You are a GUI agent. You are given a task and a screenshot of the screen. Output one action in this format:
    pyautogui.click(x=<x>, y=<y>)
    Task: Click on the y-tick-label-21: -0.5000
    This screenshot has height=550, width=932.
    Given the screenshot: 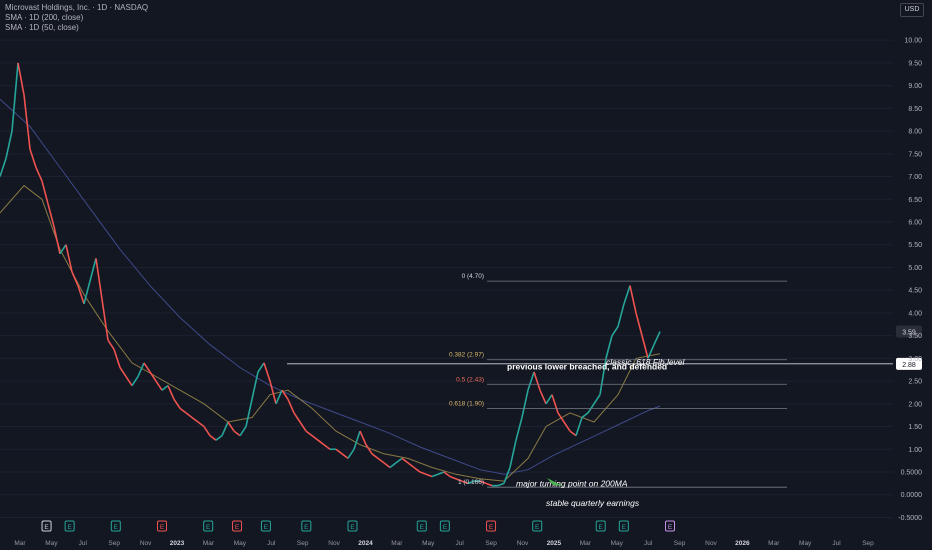 What is the action you would take?
    pyautogui.click(x=910, y=518)
    